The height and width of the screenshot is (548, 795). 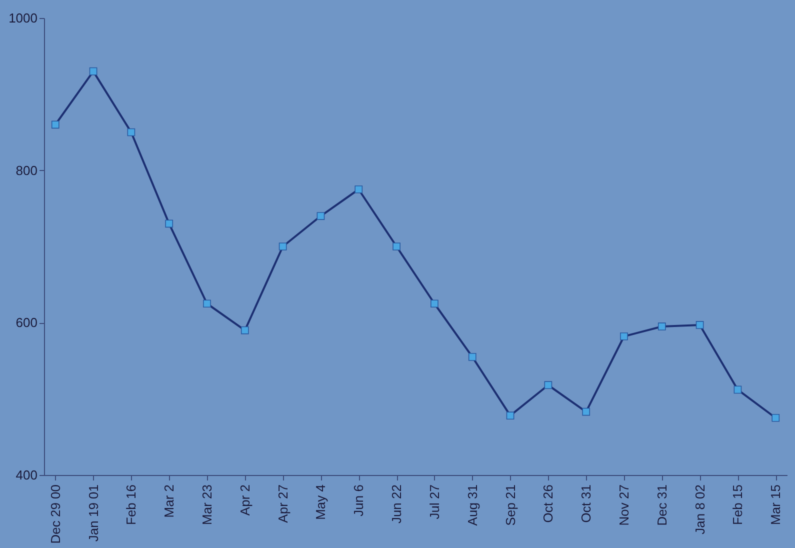 I want to click on x-tick-label: Feb 16, so click(x=131, y=504).